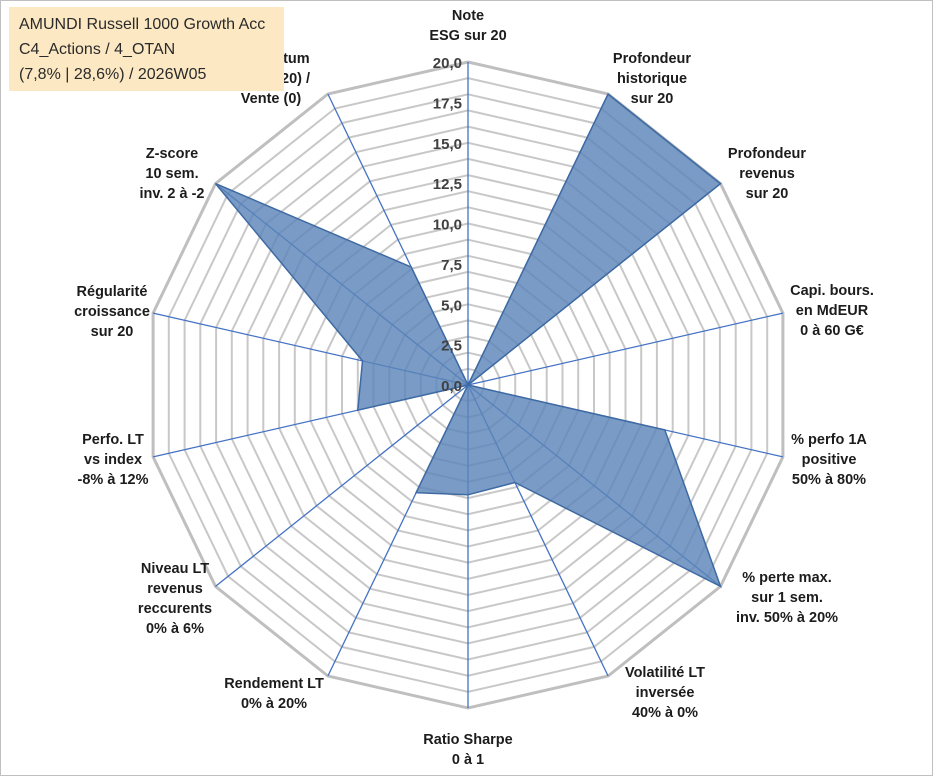 The image size is (933, 776). I want to click on category-label: Niveau LT revenus reccurents 0% à 6%, so click(175, 599).